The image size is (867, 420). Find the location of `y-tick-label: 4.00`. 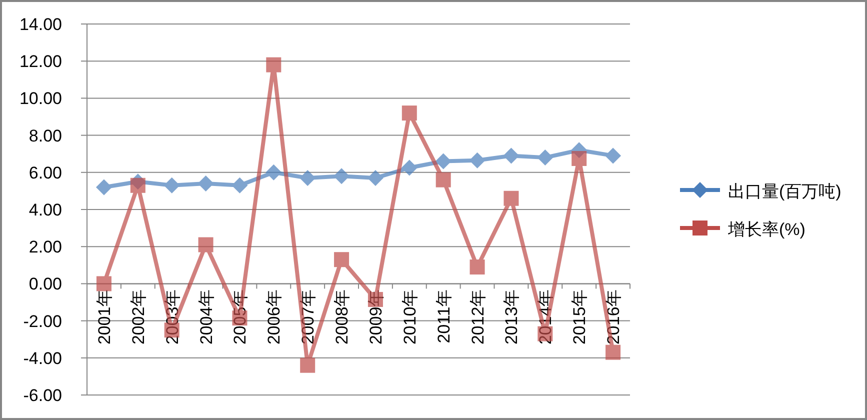

y-tick-label: 4.00 is located at coordinates (45, 210).